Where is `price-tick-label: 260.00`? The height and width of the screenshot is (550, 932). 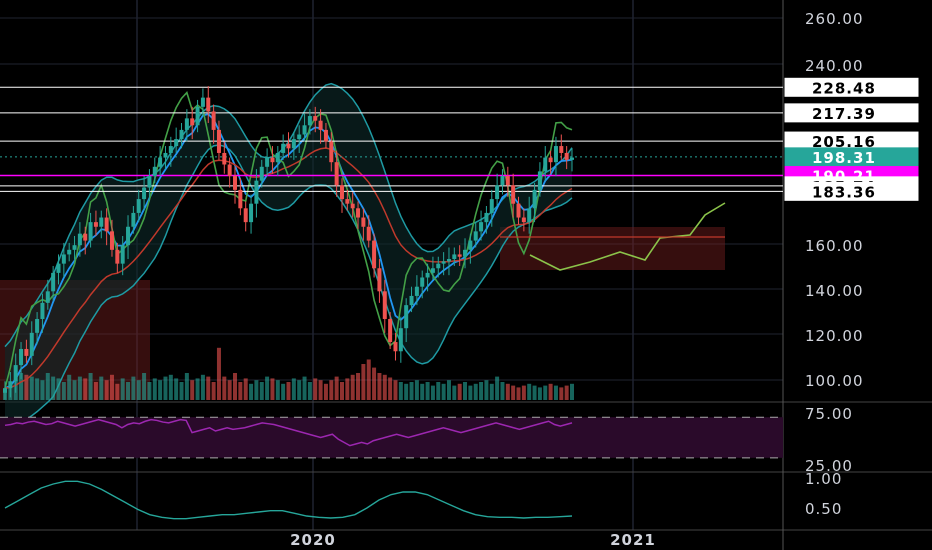 price-tick-label: 260.00 is located at coordinates (834, 19).